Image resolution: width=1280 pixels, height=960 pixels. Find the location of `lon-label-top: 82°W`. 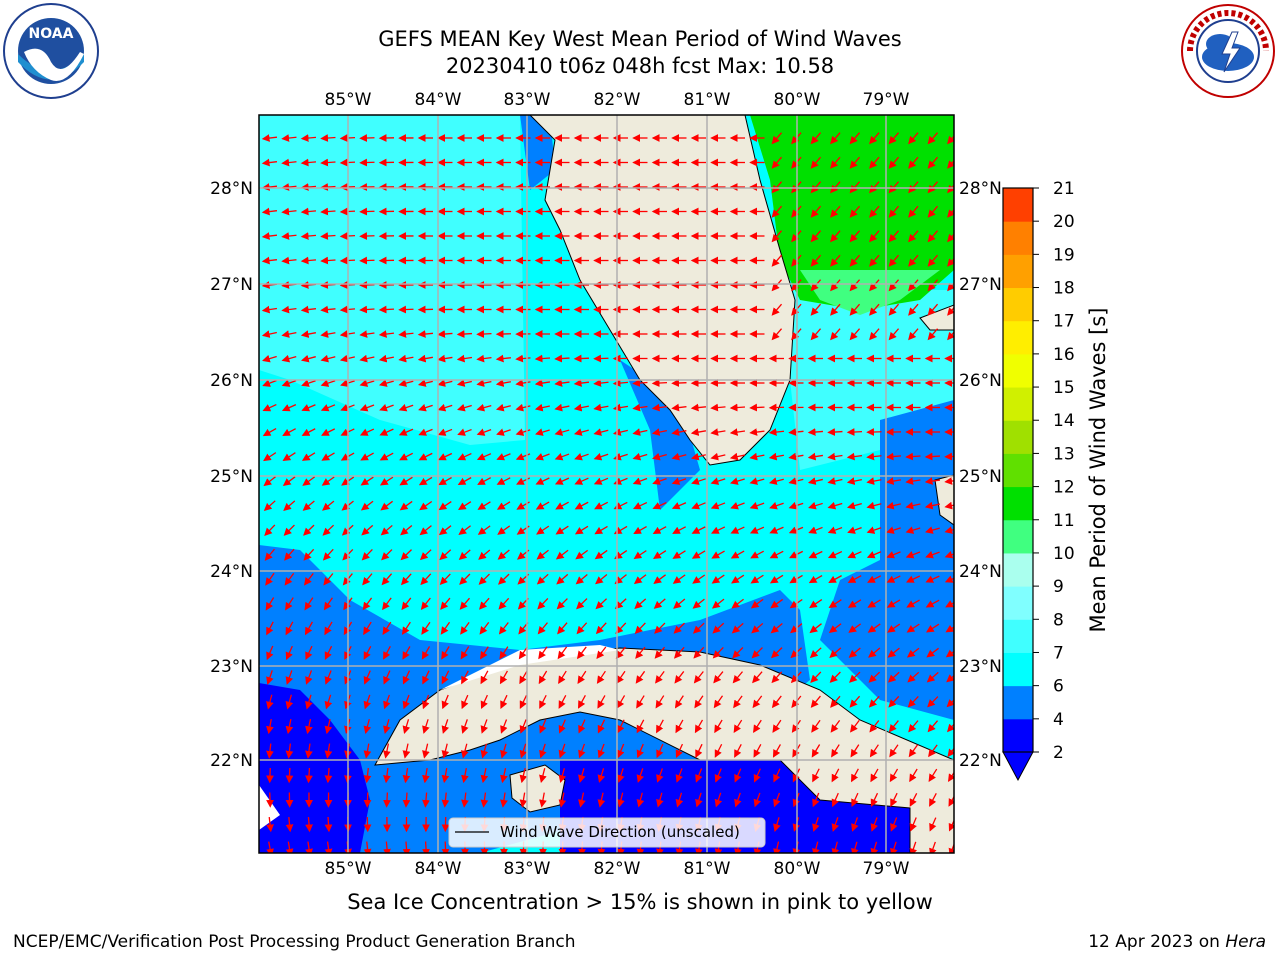

lon-label-top: 82°W is located at coordinates (617, 100).